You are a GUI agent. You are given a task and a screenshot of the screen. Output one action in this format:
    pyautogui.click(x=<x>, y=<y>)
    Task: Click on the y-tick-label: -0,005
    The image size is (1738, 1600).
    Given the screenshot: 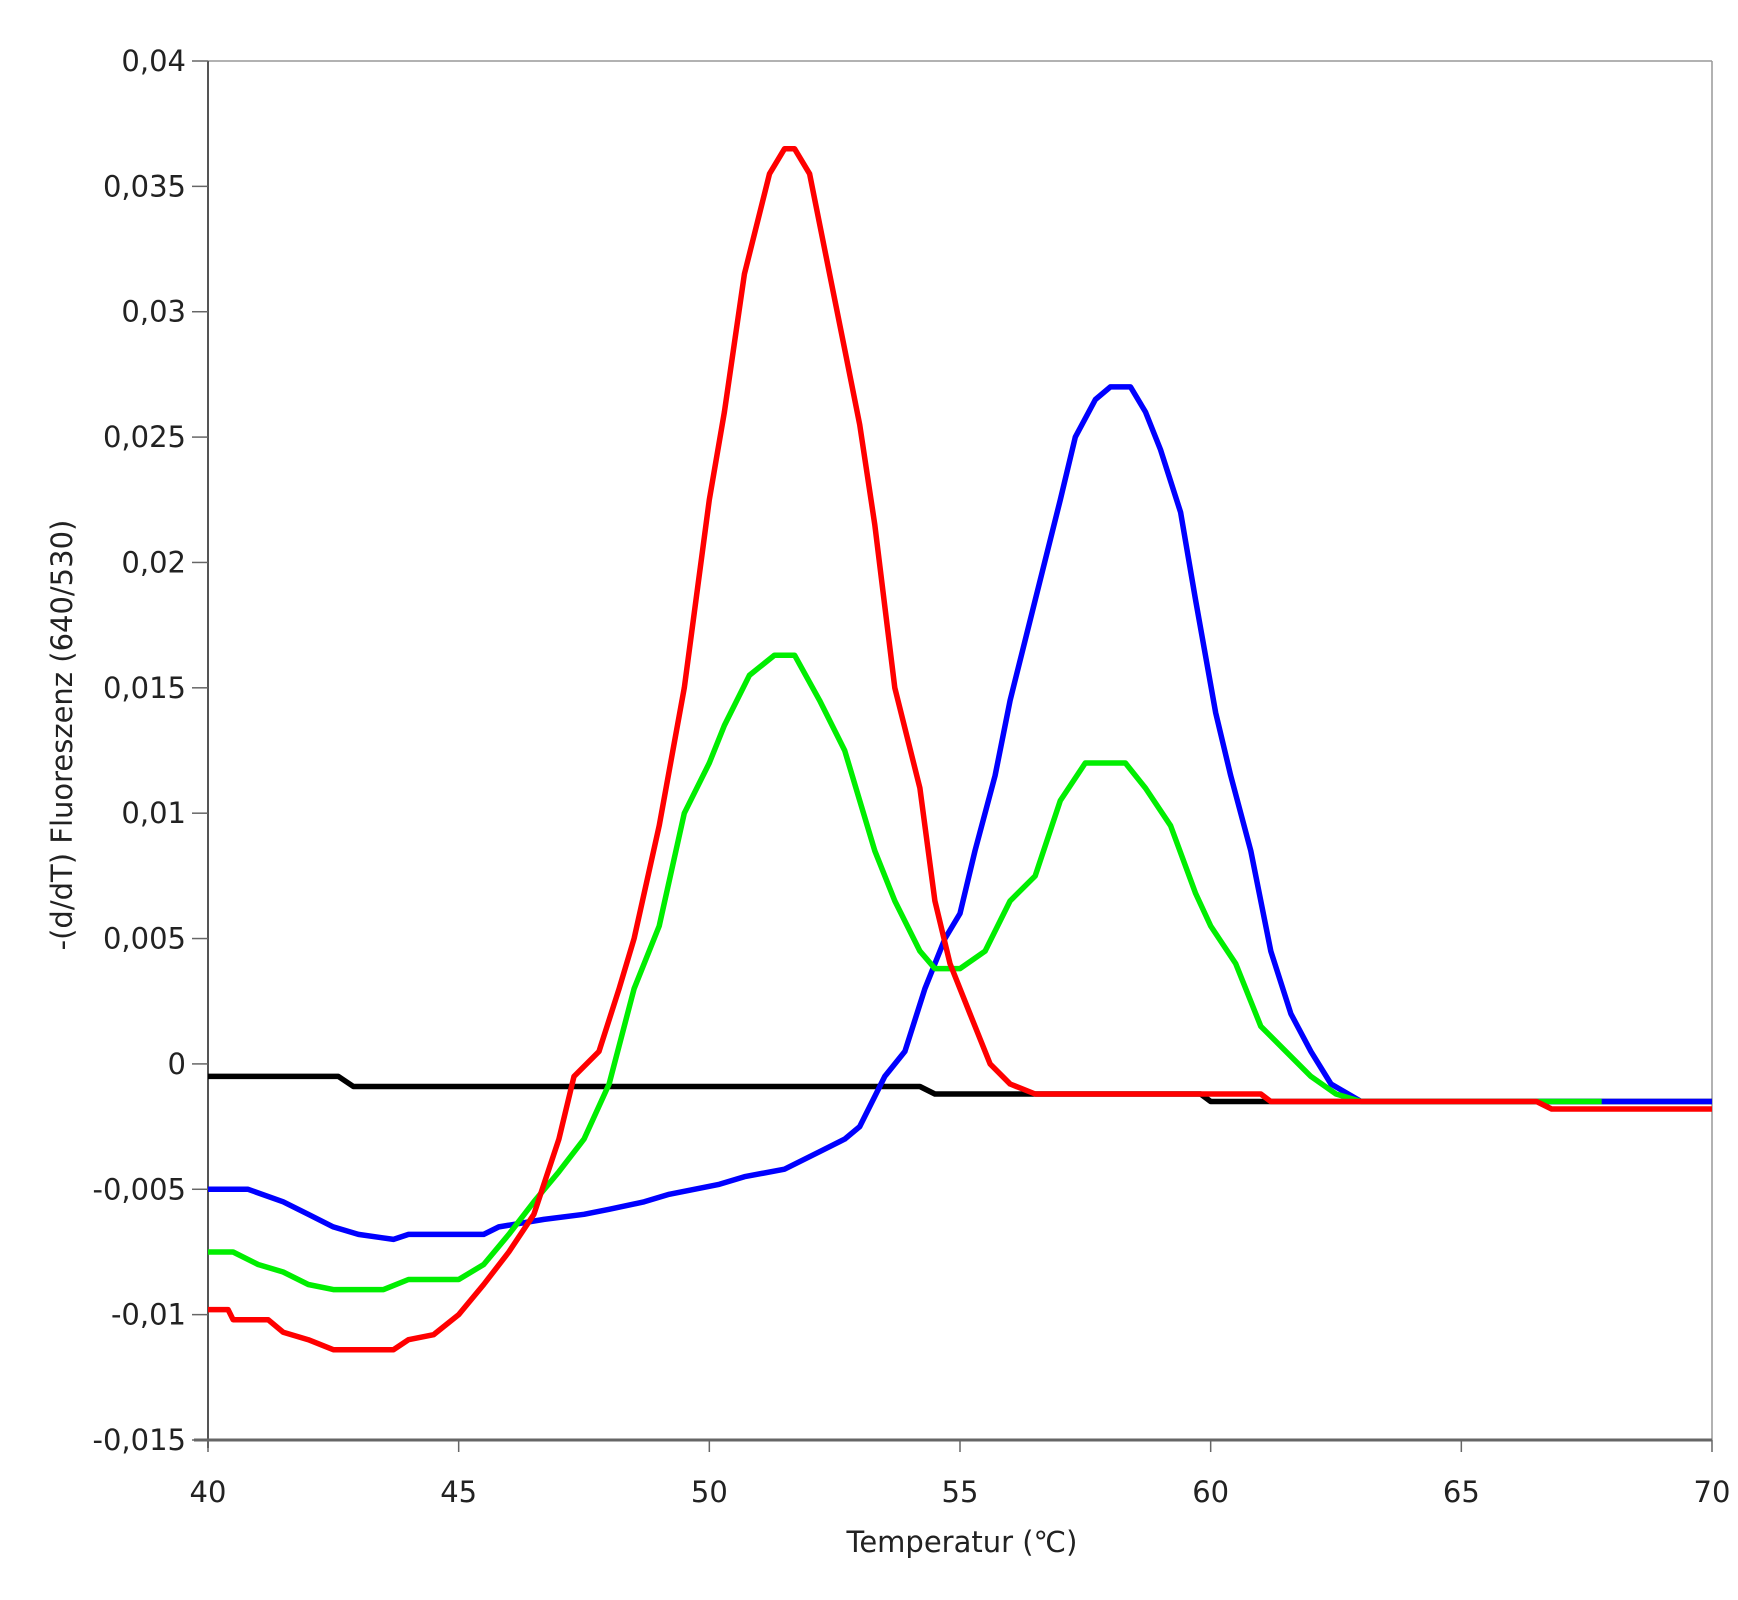 What is the action you would take?
    pyautogui.click(x=140, y=1189)
    